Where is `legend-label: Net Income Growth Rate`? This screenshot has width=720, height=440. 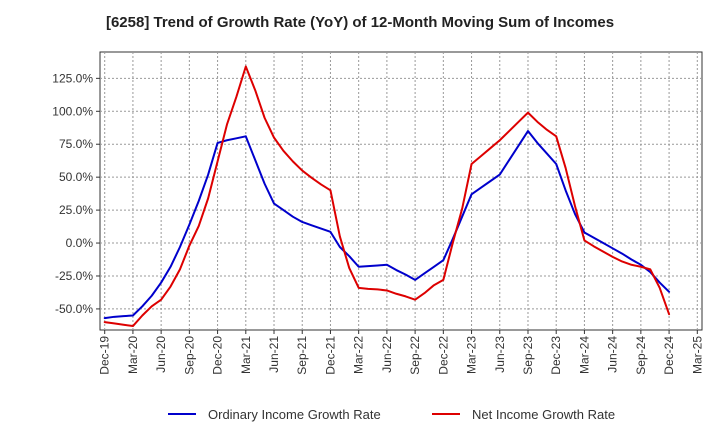
legend-label: Net Income Growth Rate is located at coordinates (543, 414).